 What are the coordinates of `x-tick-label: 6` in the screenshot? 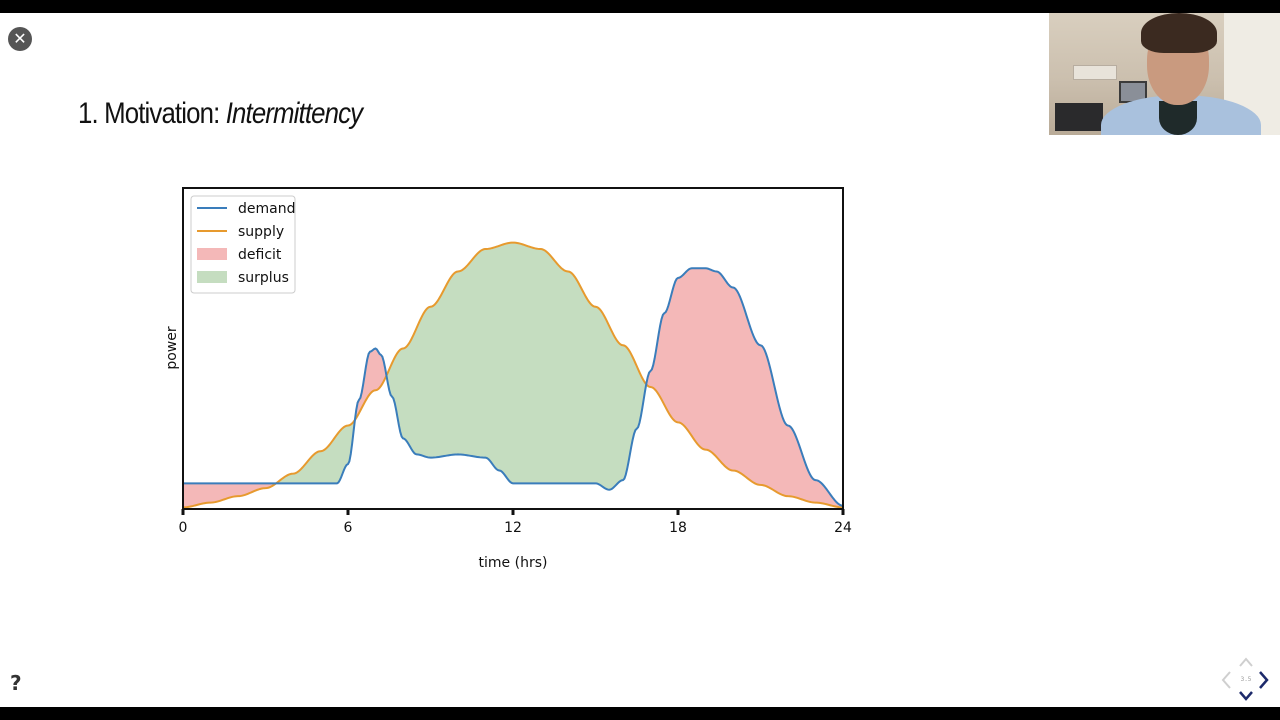 It's located at (348, 528).